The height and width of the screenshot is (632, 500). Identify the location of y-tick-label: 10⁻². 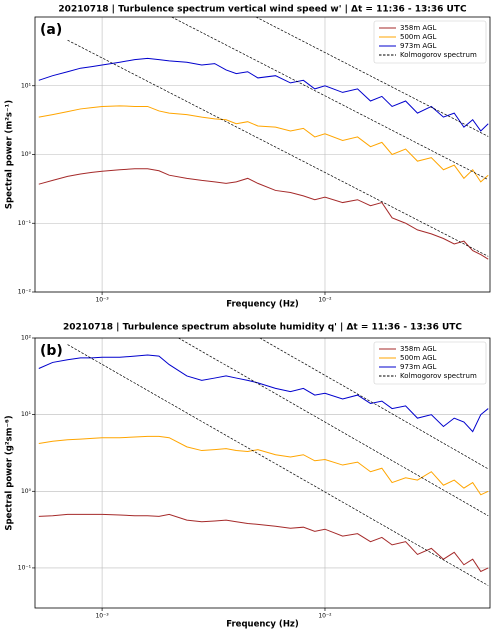
(25, 292).